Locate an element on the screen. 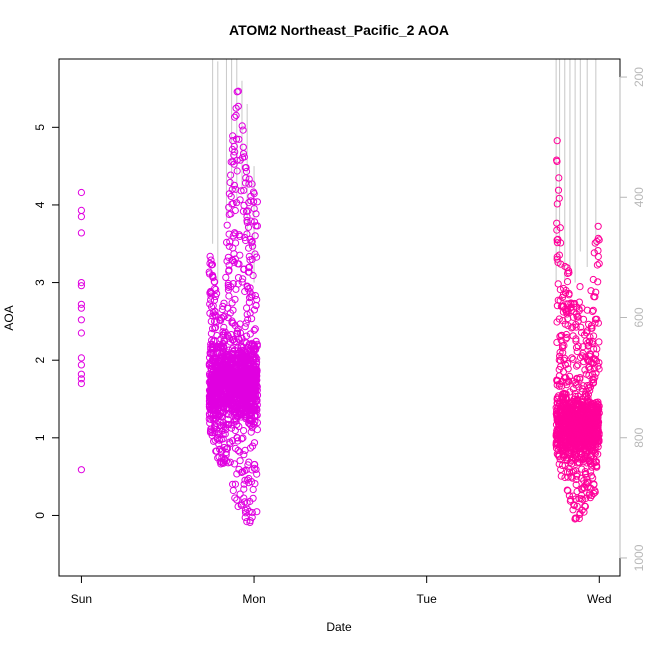  x-tick-label: Tue is located at coordinates (427, 599).